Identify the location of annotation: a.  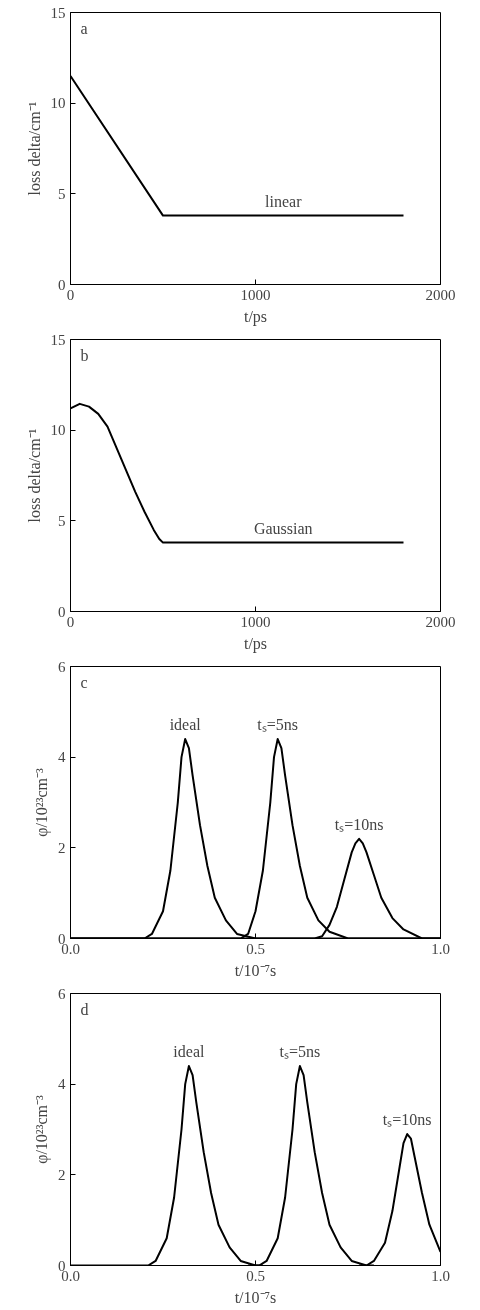
(84, 28).